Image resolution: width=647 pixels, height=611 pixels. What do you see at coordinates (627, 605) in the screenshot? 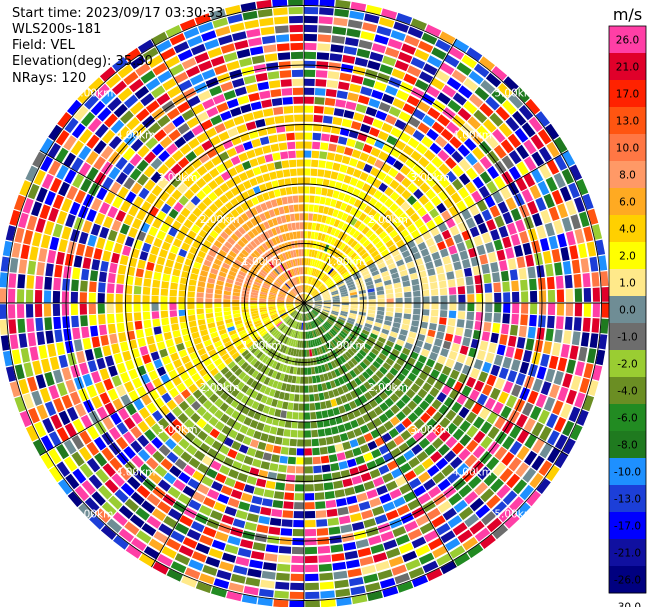
I see `colorbar-tick-label: -30.0` at bounding box center [627, 605].